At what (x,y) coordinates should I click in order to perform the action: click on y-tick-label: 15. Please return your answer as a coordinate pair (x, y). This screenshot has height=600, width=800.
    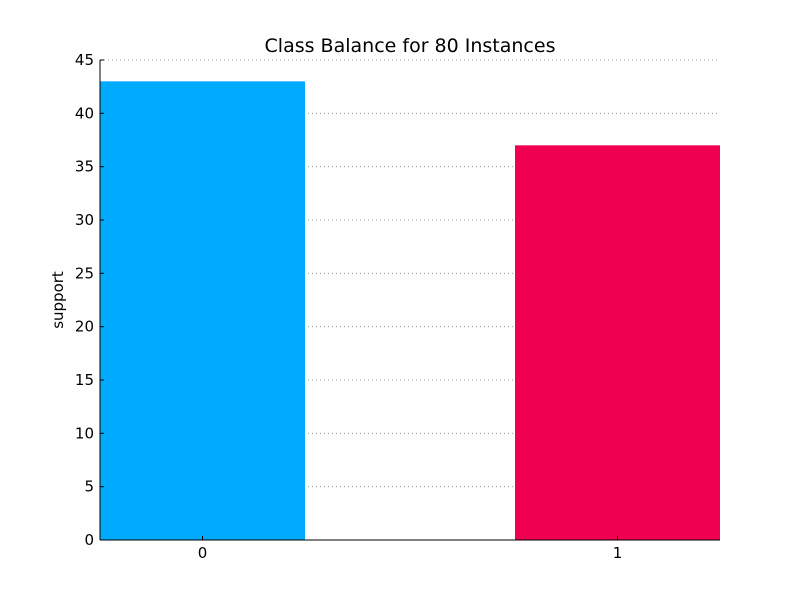
    Looking at the image, I should click on (84, 380).